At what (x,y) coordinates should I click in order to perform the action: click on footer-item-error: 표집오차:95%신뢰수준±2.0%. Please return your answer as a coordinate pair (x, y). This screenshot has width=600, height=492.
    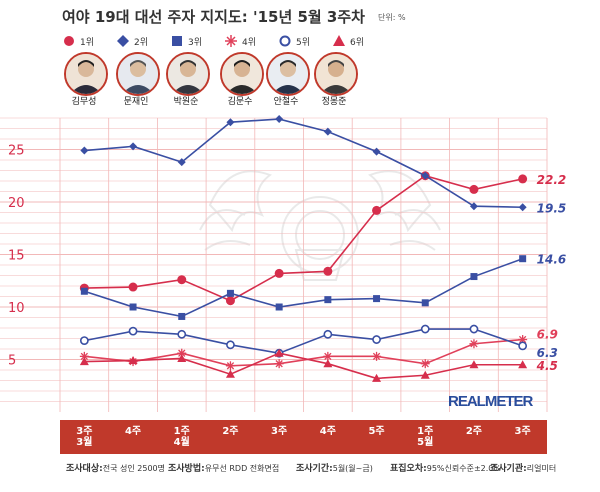
    Looking at the image, I should click on (445, 469).